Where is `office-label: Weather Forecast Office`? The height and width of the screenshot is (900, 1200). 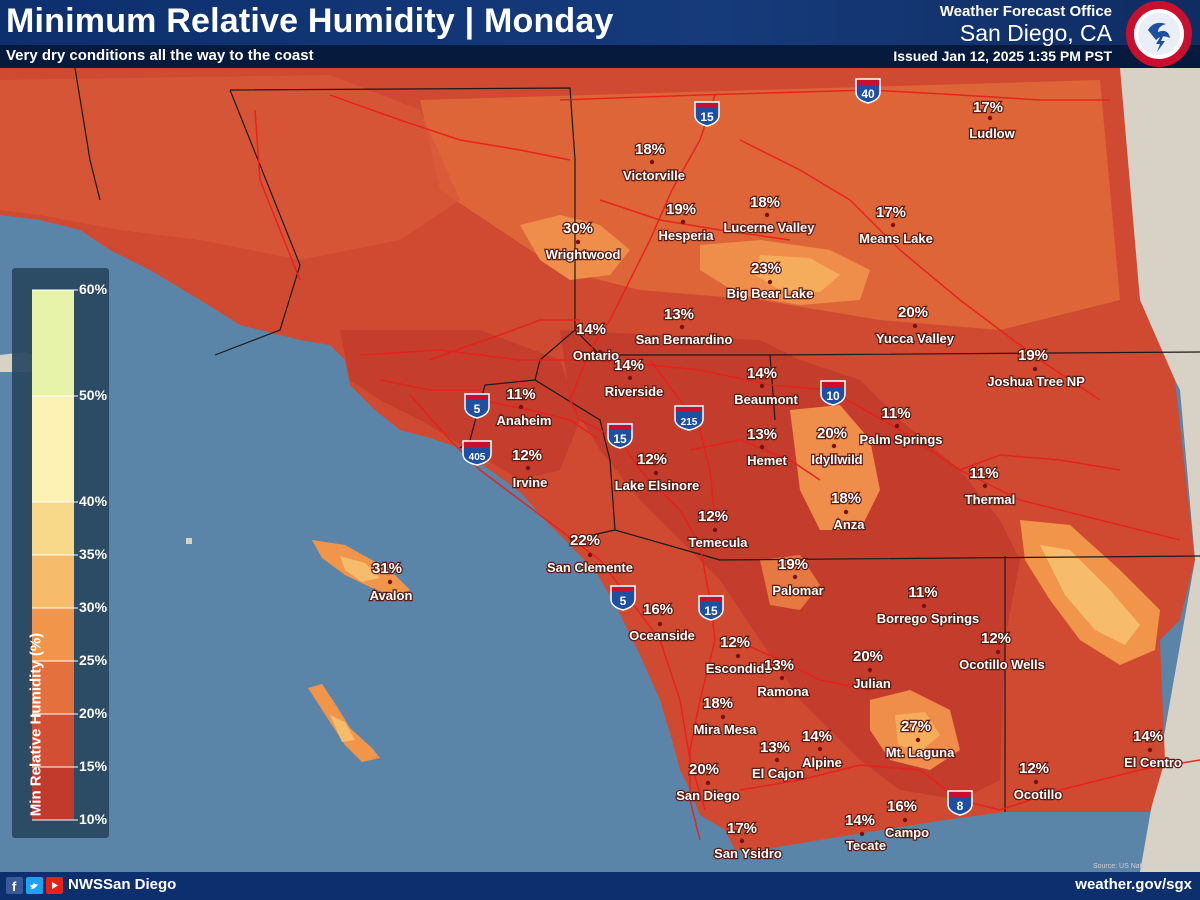
office-label: Weather Forecast Office is located at coordinates (1025, 11).